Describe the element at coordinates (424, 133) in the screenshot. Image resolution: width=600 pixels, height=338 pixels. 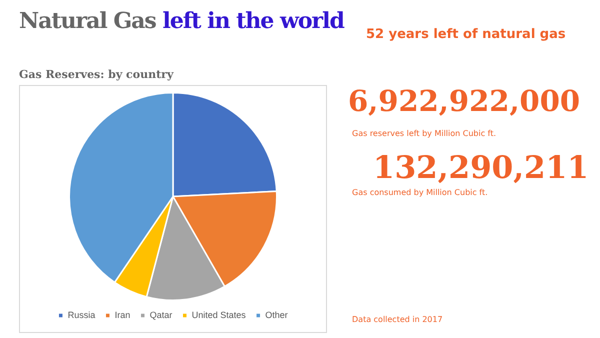
I see `text: Gas reserves left by Million Cubic ft.` at that location.